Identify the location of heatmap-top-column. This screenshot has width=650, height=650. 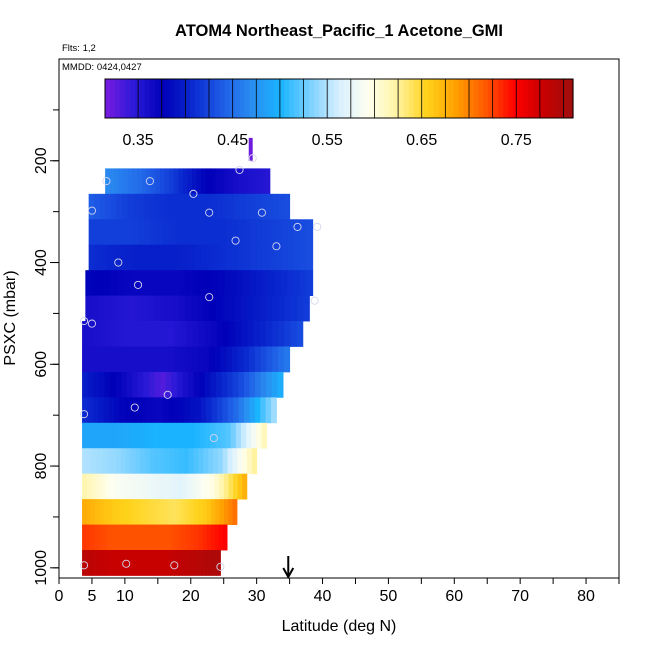
(250, 149).